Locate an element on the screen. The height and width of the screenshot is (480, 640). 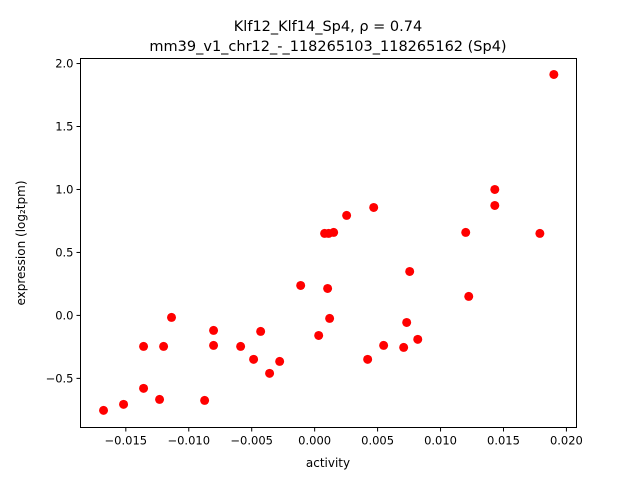
x-tick-label: −0.010 is located at coordinates (188, 441).